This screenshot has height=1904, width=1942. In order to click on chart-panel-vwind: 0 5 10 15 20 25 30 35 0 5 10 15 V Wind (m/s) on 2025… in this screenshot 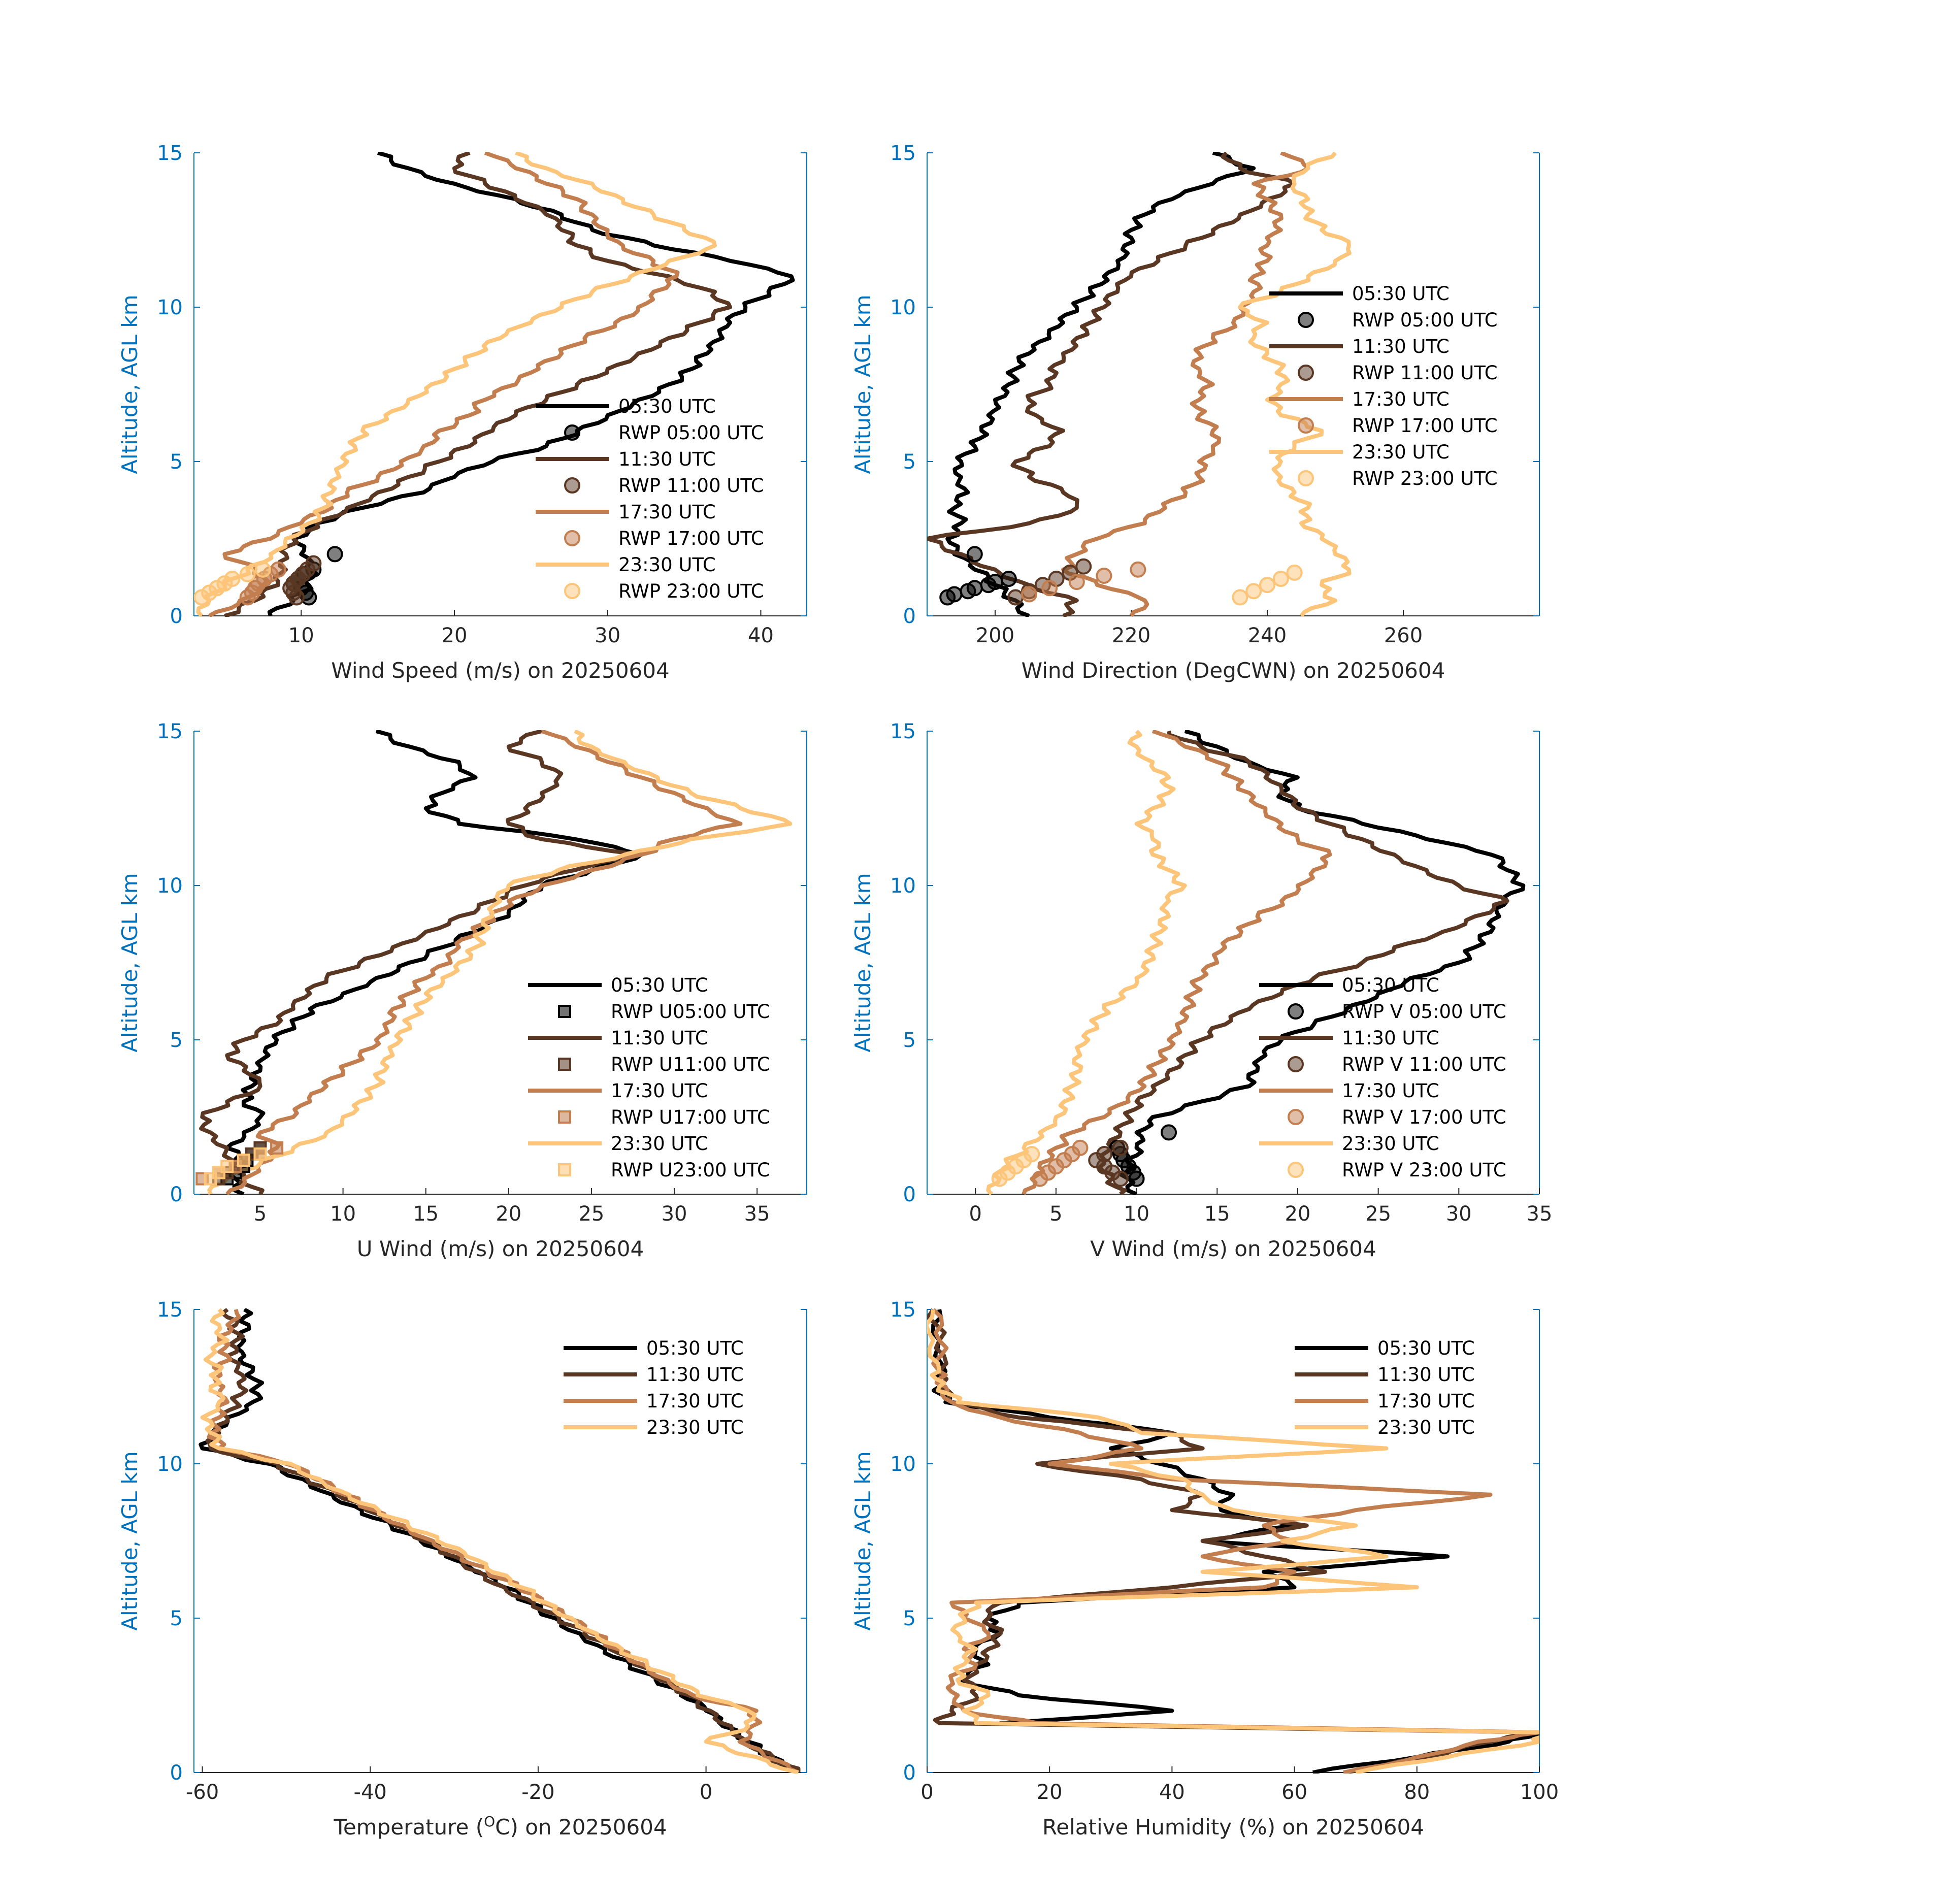, I will do `click(1201, 991)`.